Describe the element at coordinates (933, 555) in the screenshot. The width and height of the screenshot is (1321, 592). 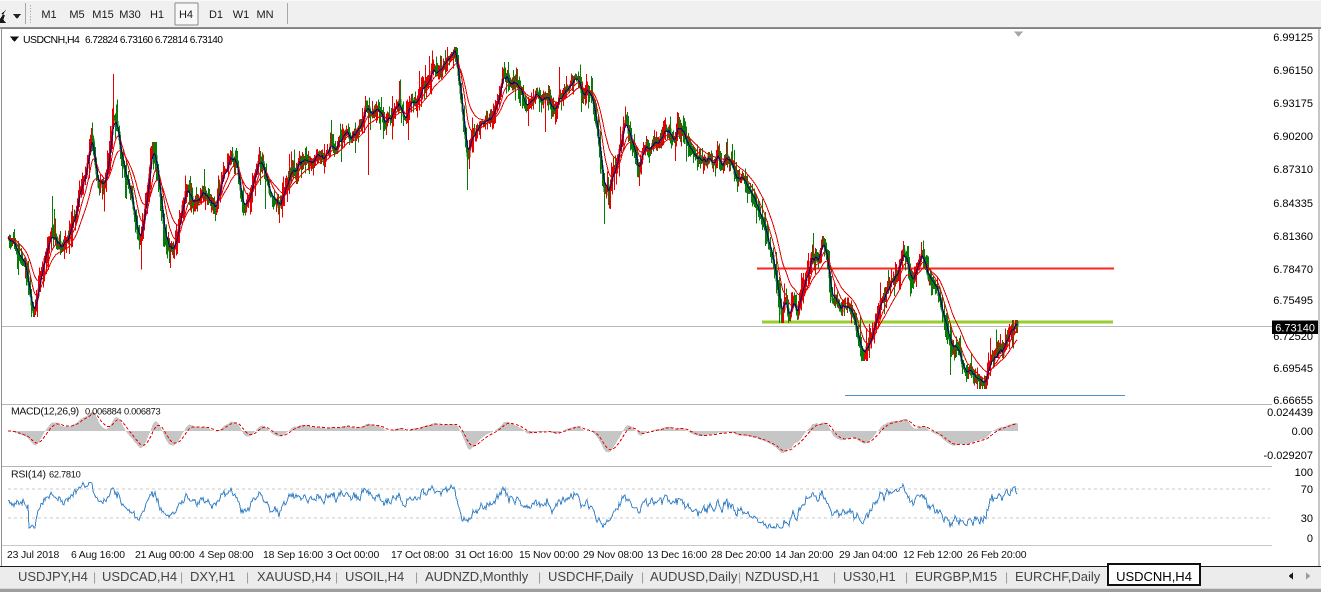
I see `svg-text: 12 Feb 12:00` at that location.